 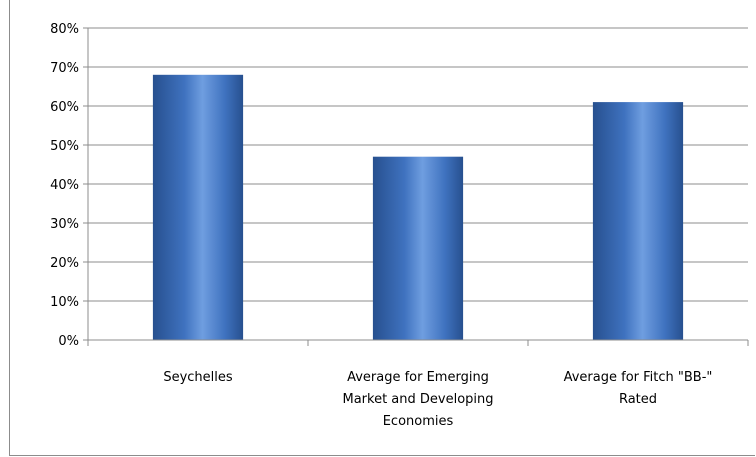 I want to click on y-tick-label: 40%, so click(x=64, y=185).